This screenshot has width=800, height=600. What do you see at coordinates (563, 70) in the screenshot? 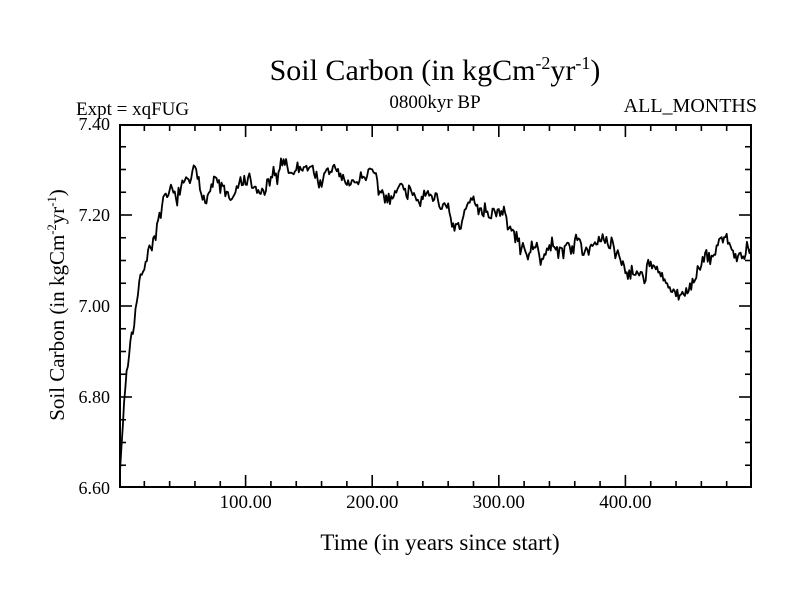
I see `chart-title-text: yr` at bounding box center [563, 70].